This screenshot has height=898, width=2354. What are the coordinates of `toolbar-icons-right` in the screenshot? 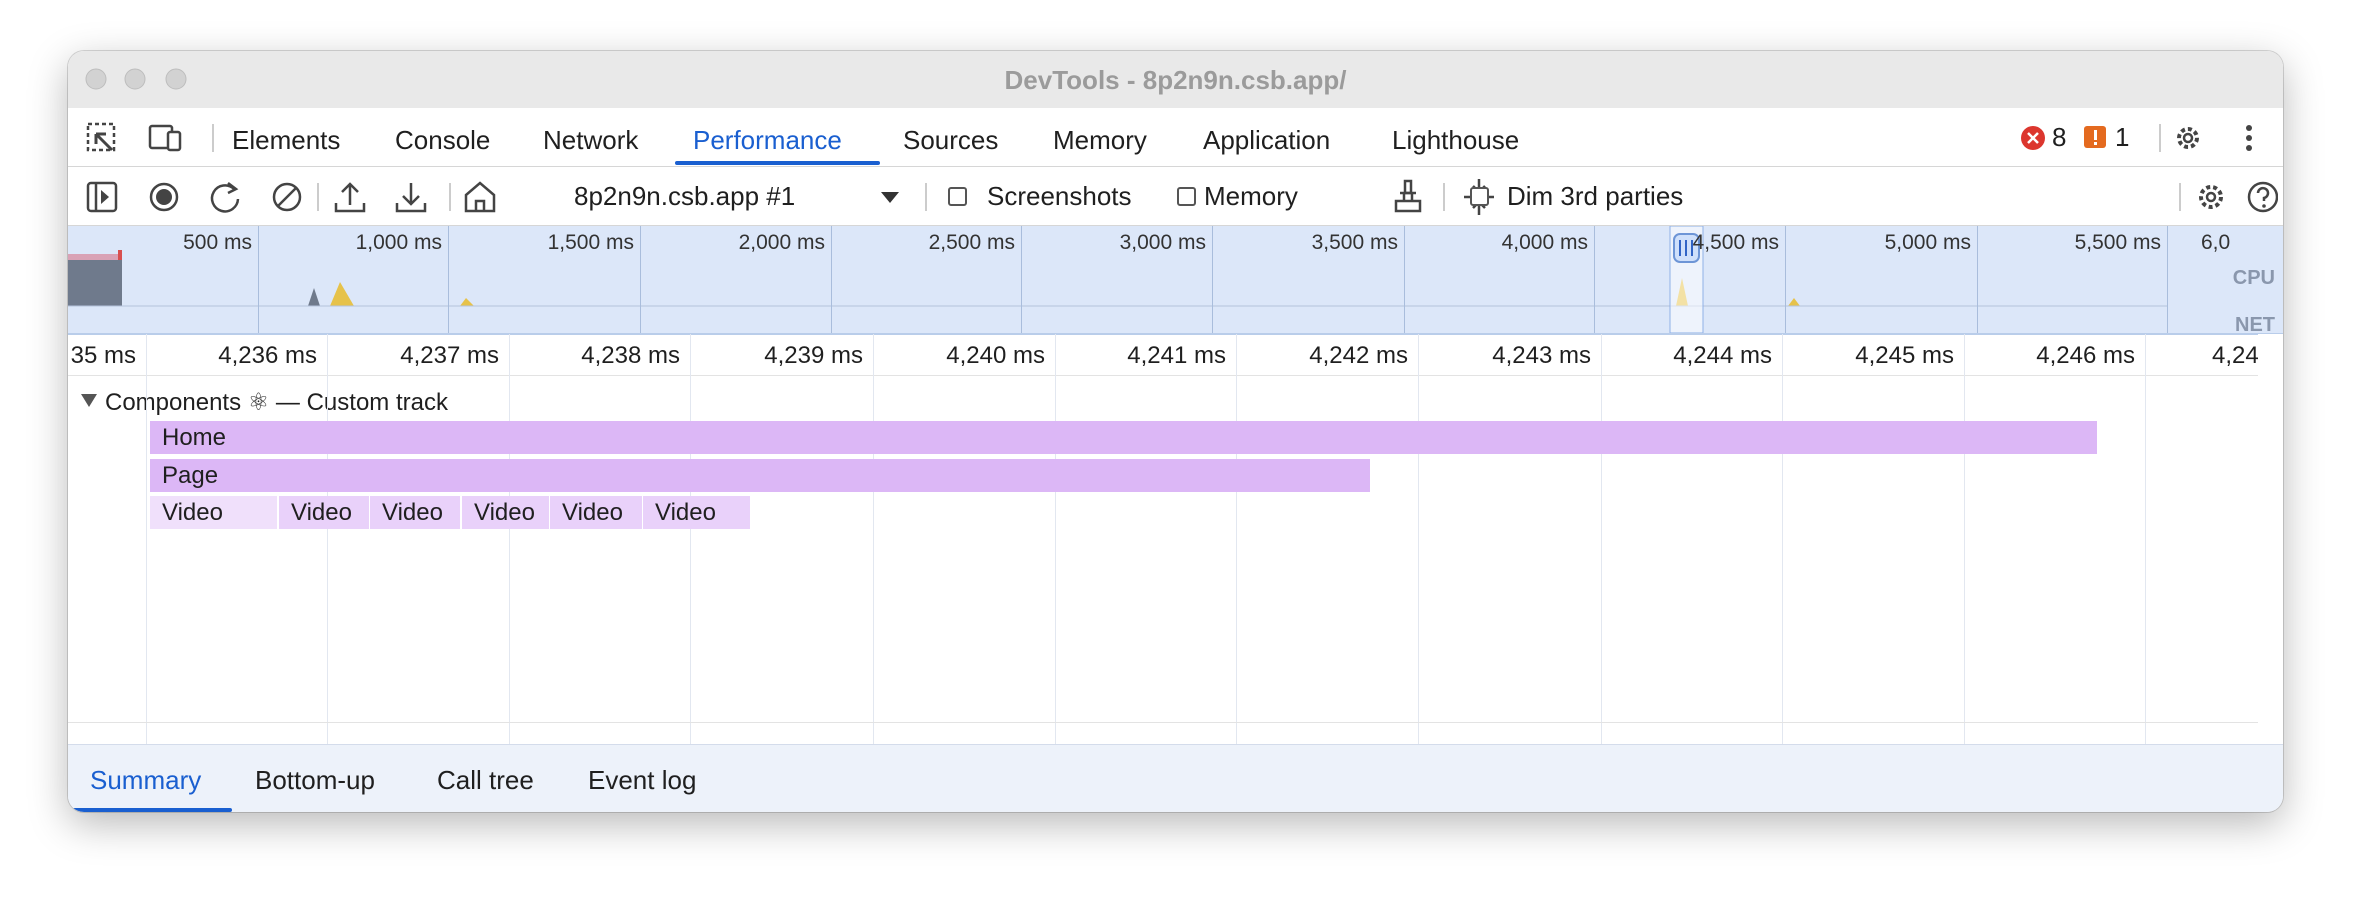 It's located at (1578, 197).